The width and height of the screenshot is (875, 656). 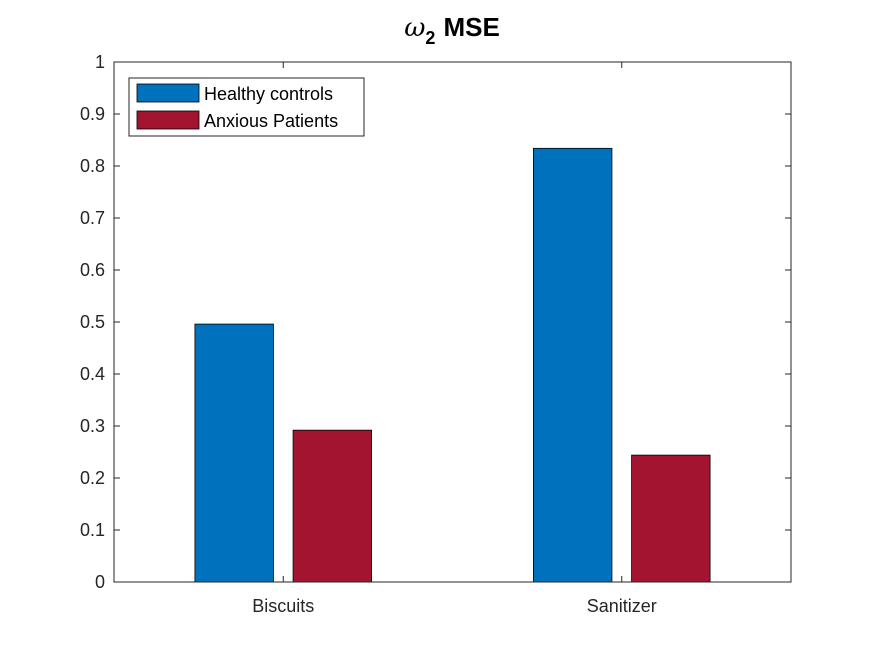 What do you see at coordinates (271, 121) in the screenshot?
I see `legend-label: Anxious Patients` at bounding box center [271, 121].